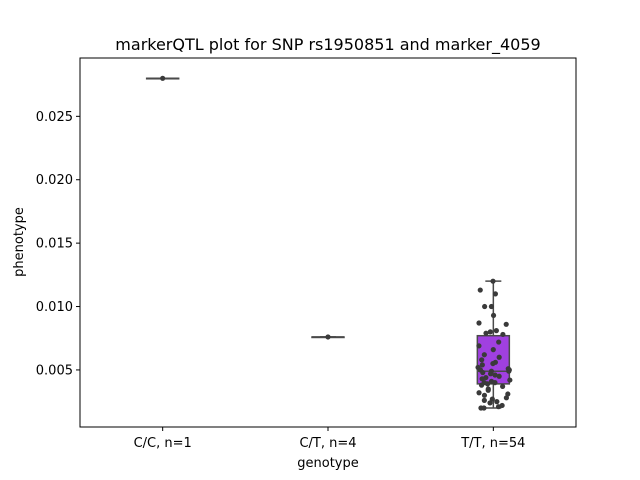 Image resolution: width=640 pixels, height=480 pixels. Describe the element at coordinates (163, 443) in the screenshot. I see `x-tick-label: C/C, n=1` at that location.